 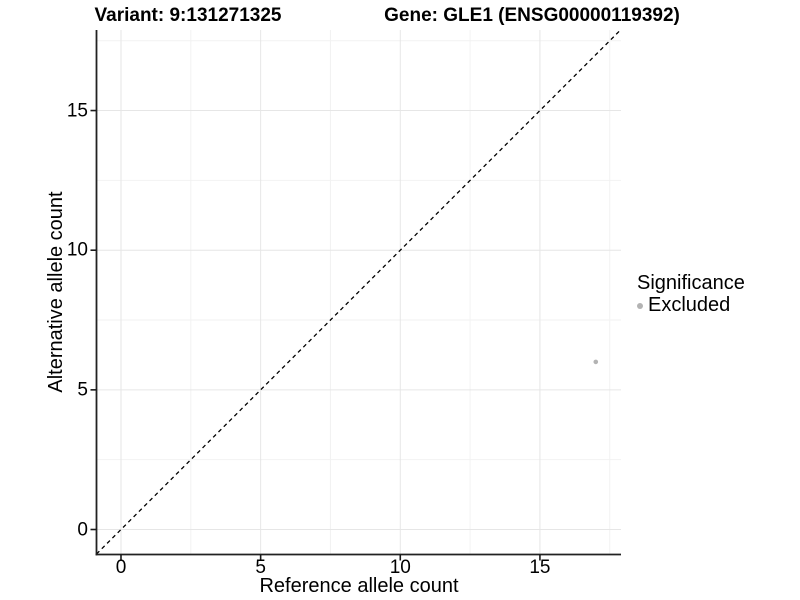 I want to click on data-point, so click(x=596, y=362).